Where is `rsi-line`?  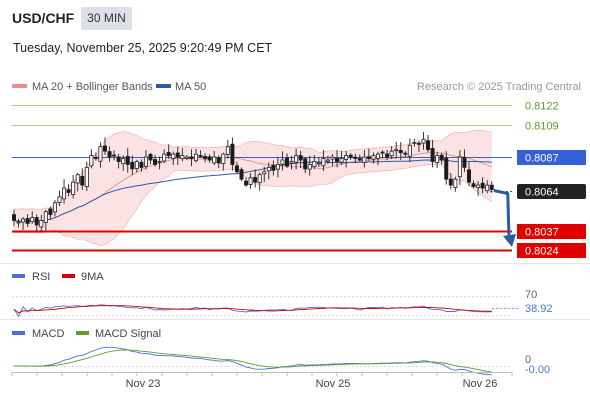
rsi-line is located at coordinates (252, 311).